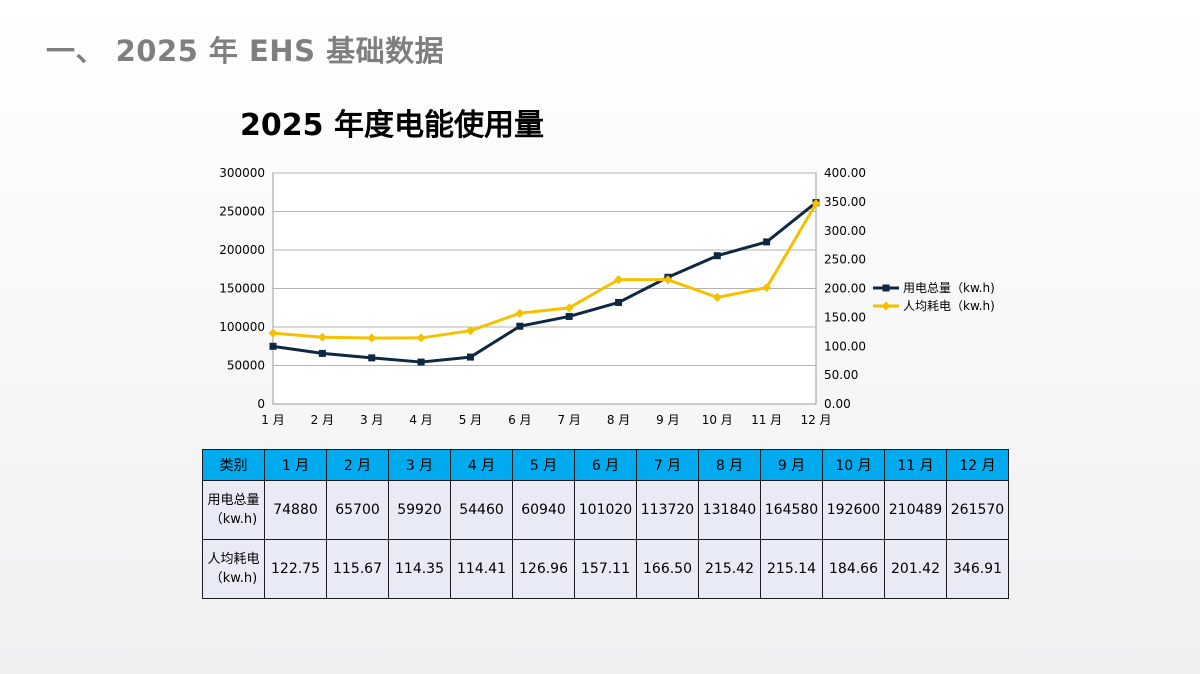 The image size is (1200, 674). What do you see at coordinates (915, 465) in the screenshot?
I see `header-month: 11 月` at bounding box center [915, 465].